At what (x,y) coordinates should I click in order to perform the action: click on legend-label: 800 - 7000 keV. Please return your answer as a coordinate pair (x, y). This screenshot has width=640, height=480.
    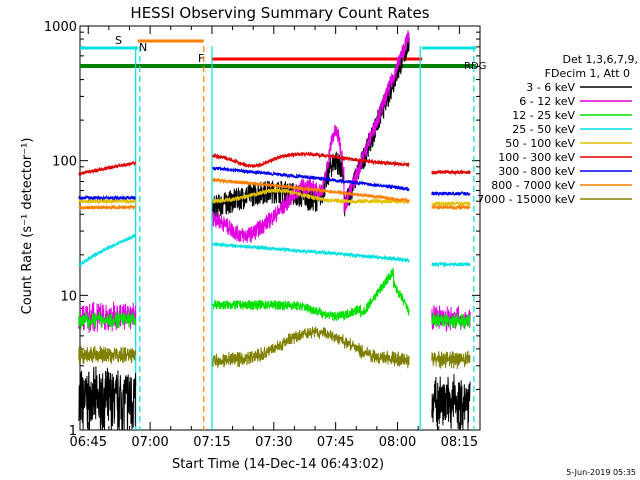
    Looking at the image, I should click on (533, 185).